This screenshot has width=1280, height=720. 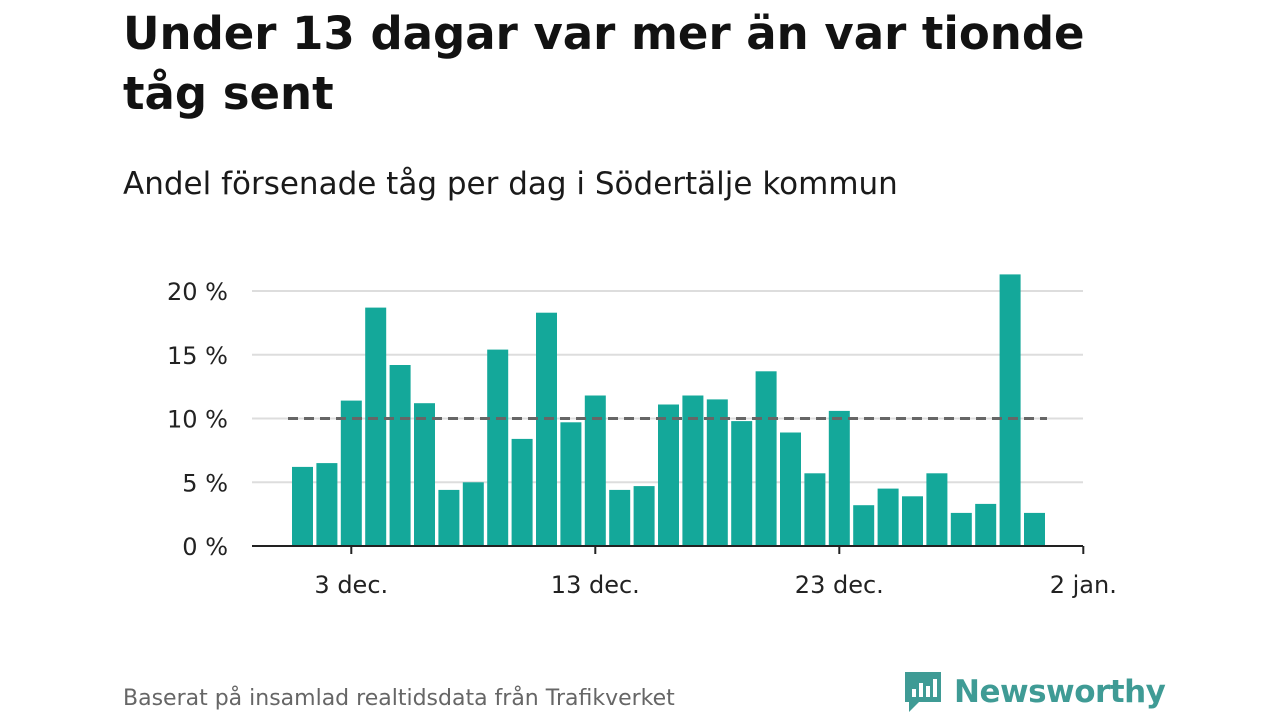 What do you see at coordinates (839, 585) in the screenshot?
I see `x-tick-label: 23 dec.` at bounding box center [839, 585].